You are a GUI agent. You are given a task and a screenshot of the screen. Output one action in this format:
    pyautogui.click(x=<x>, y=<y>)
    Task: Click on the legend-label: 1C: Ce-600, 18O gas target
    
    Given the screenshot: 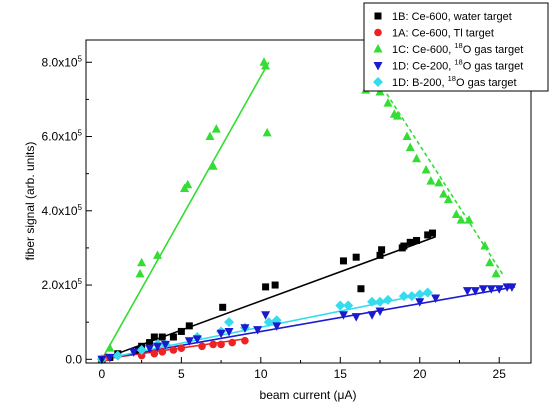 What is the action you would take?
    pyautogui.click(x=457, y=48)
    